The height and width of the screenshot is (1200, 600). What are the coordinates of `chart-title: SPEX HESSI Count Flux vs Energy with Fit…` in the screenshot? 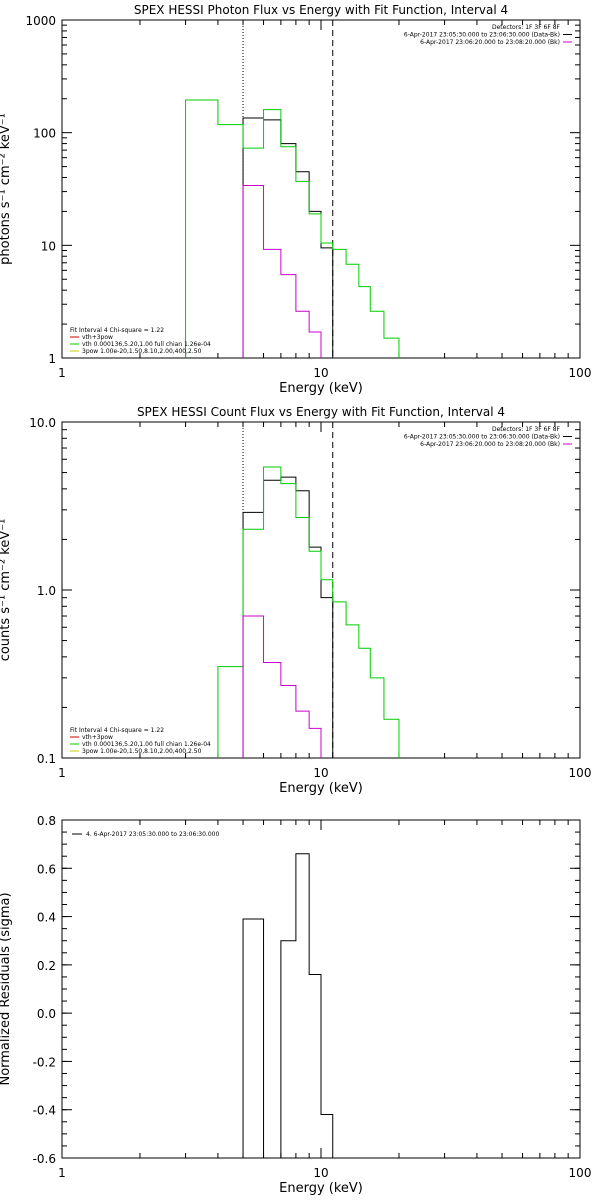 It's located at (321, 412).